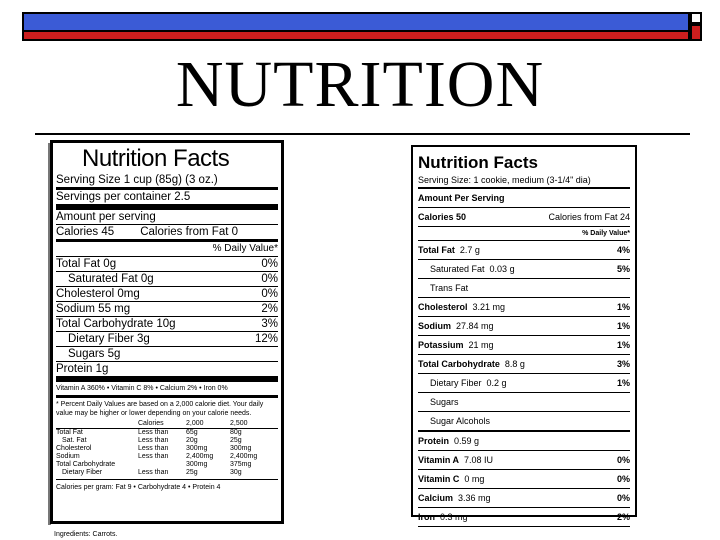 The height and width of the screenshot is (540, 720). Describe the element at coordinates (192, 440) in the screenshot. I see `left-ref-cell: 20g` at that location.